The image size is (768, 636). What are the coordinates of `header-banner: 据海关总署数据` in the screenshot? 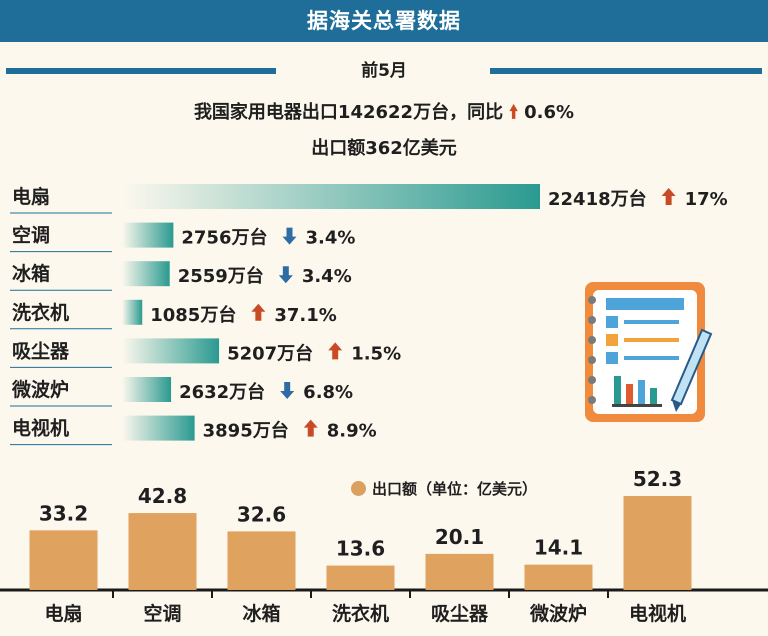 It's located at (384, 21).